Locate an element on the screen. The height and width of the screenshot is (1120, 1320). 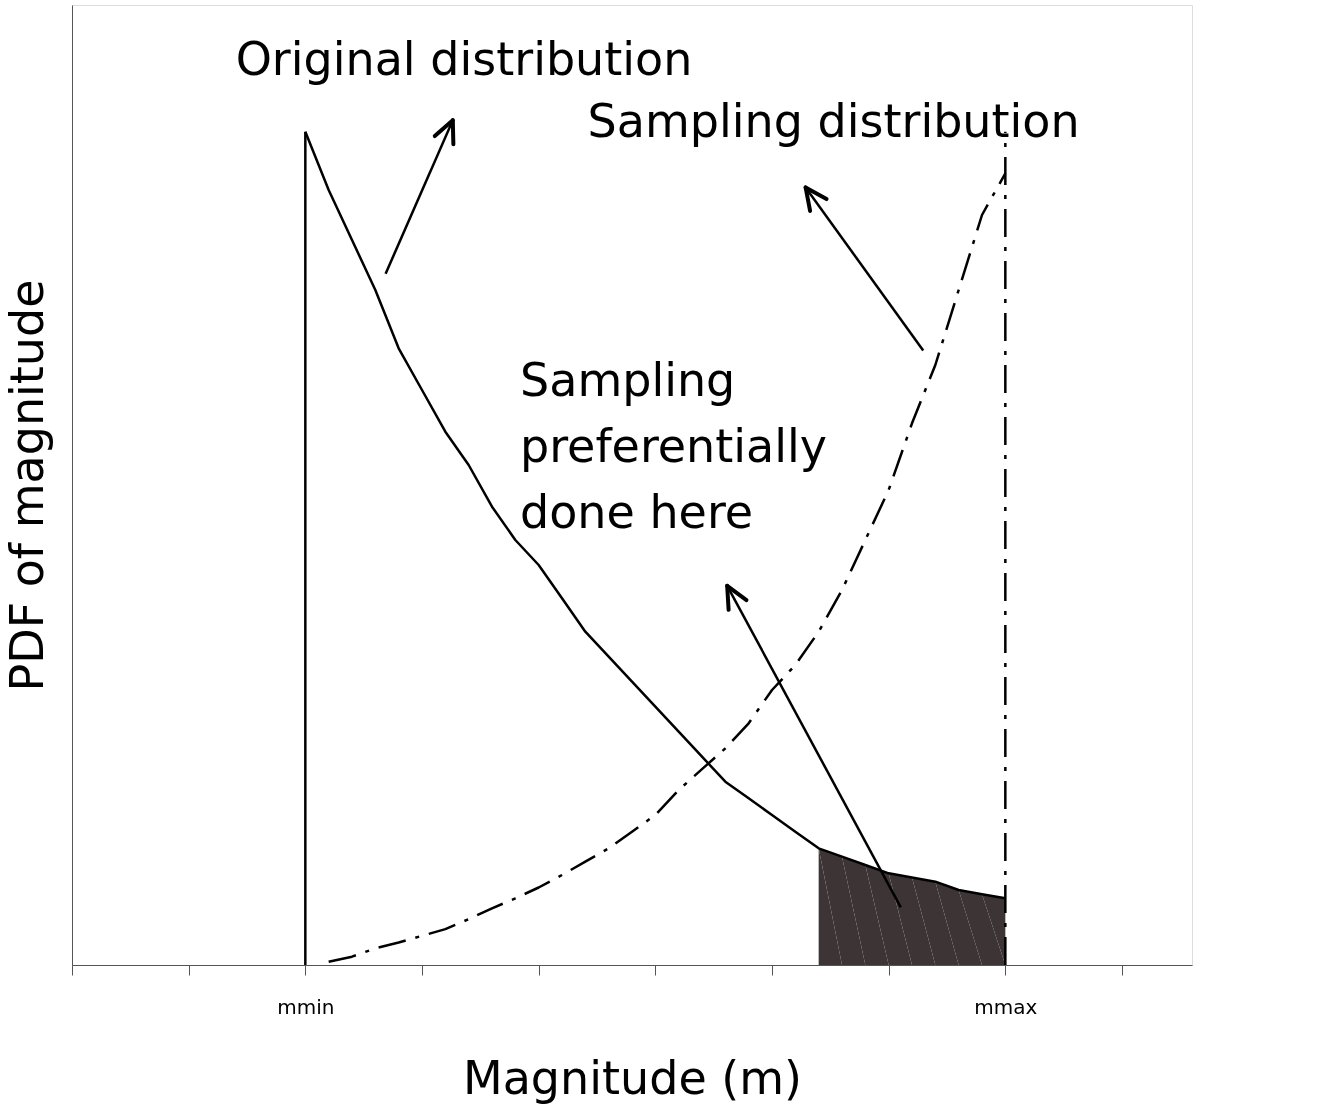
text: Original distribution is located at coordinates (464, 58).